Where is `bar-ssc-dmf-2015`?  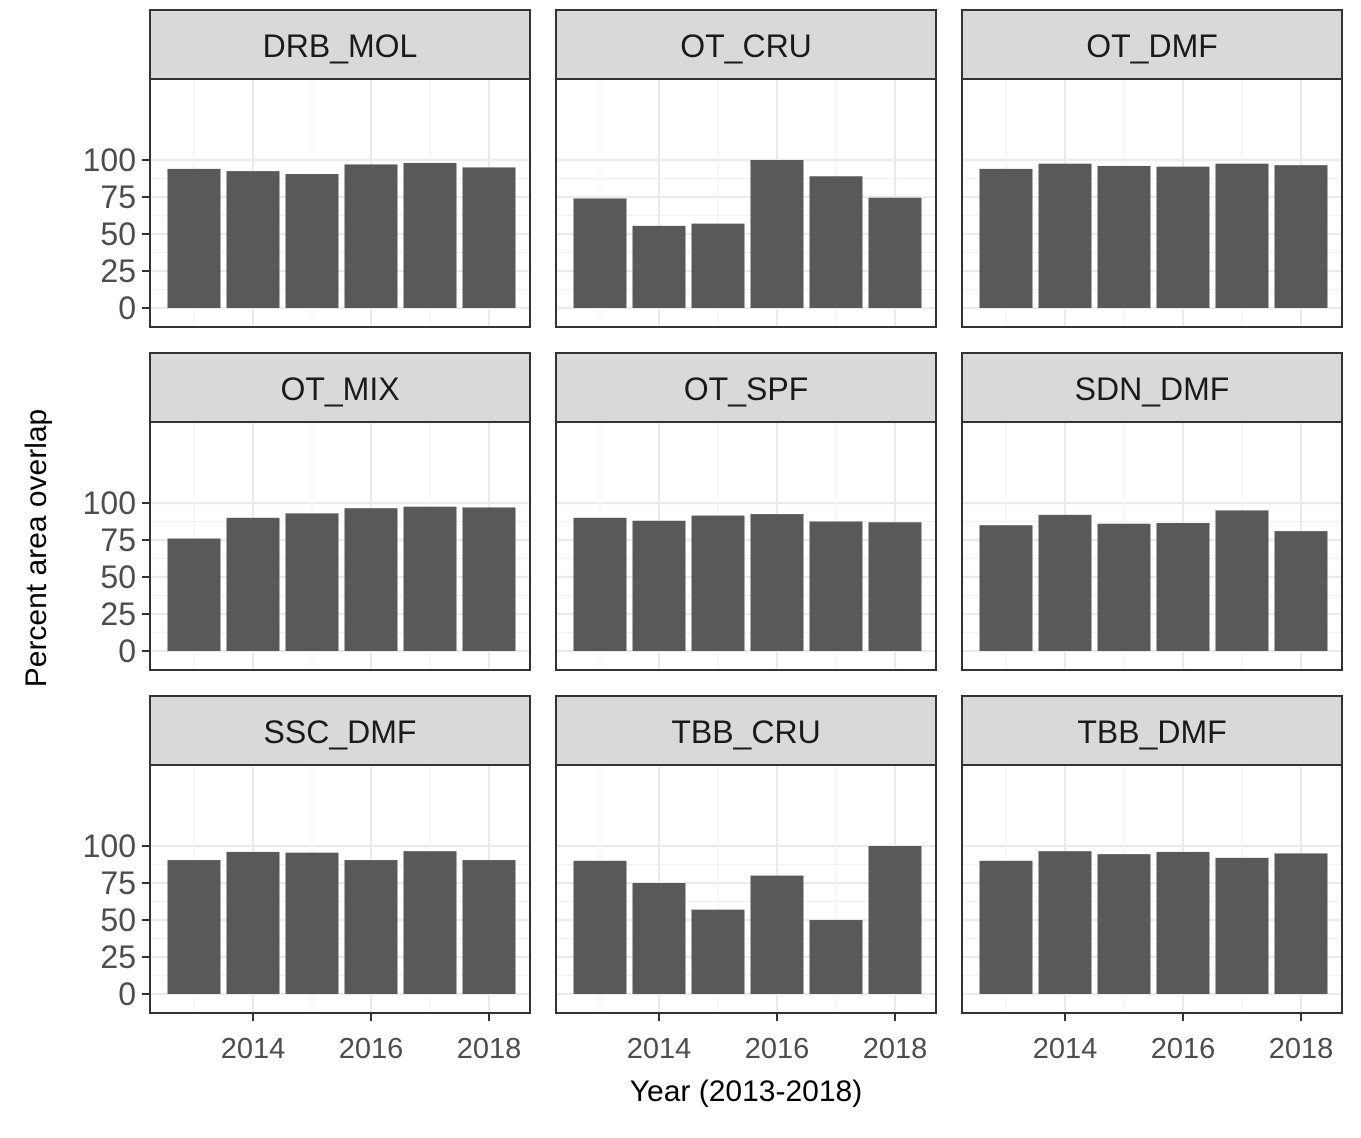
bar-ssc-dmf-2015 is located at coordinates (312, 923).